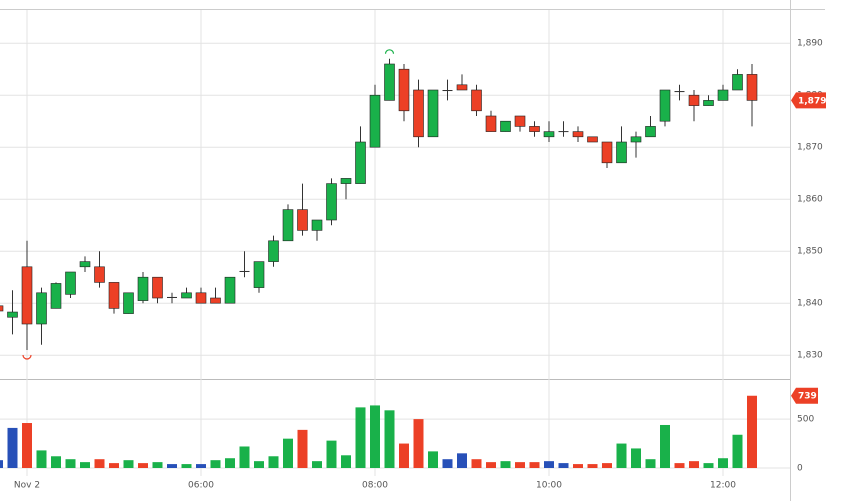 This screenshot has width=845, height=501. What do you see at coordinates (800, 469) in the screenshot?
I see `y2-tick-label: 0` at bounding box center [800, 469].